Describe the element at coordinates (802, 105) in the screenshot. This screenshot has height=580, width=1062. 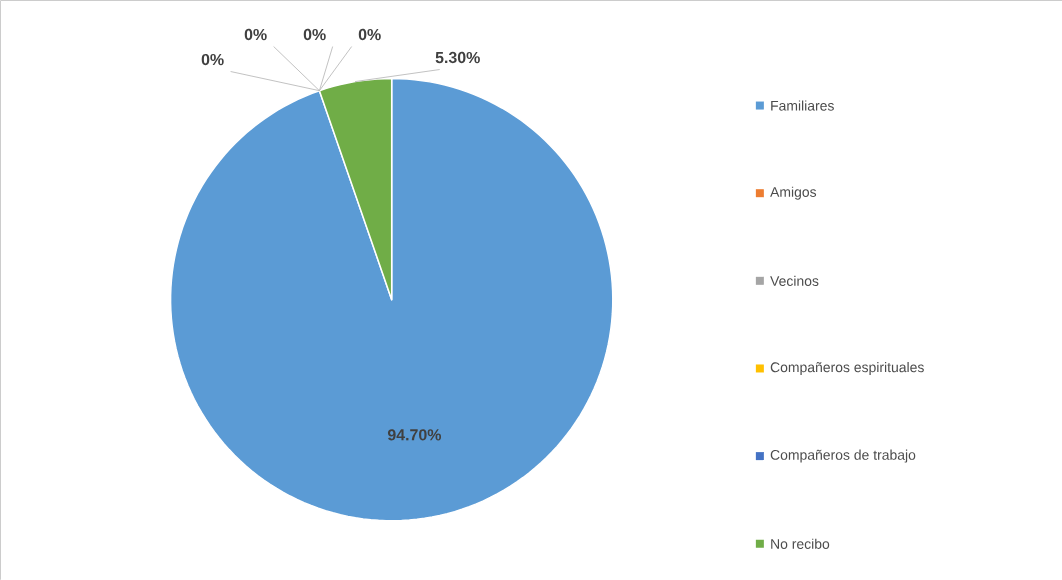
I see `legend-label: Familiares` at that location.